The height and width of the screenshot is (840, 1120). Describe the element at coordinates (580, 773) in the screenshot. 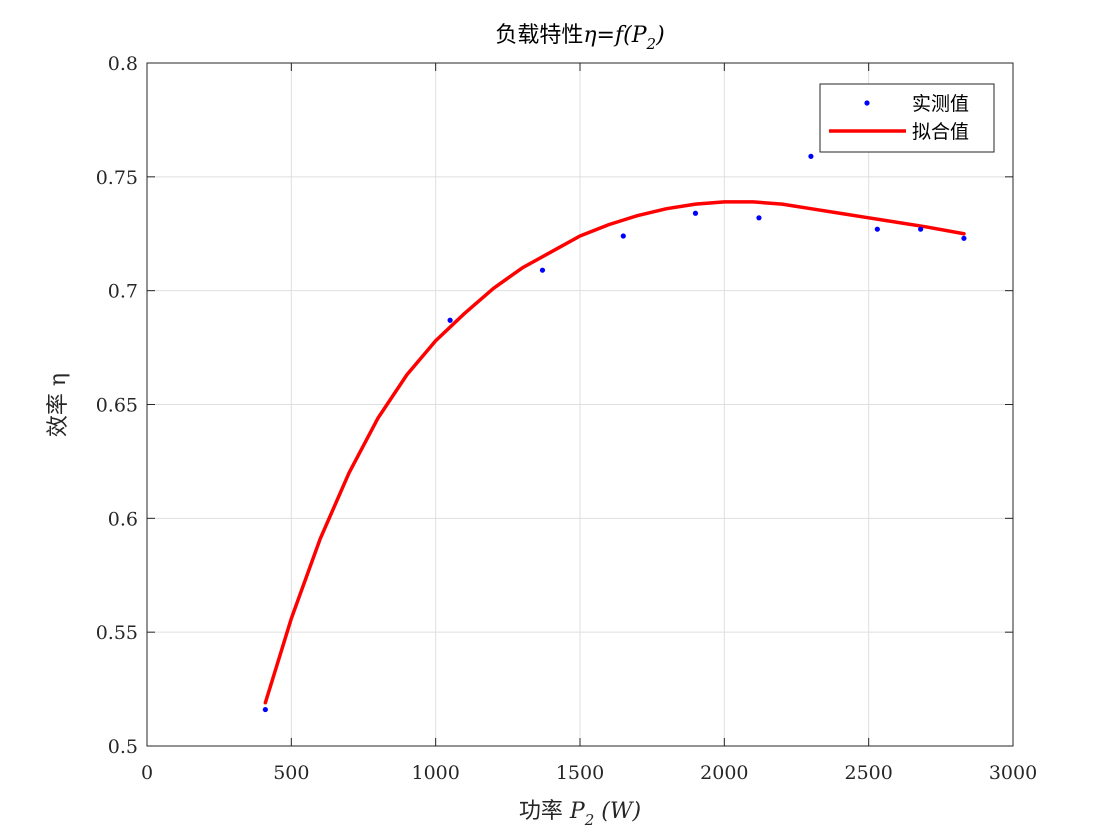

I see `x-tick-label: 1500` at that location.